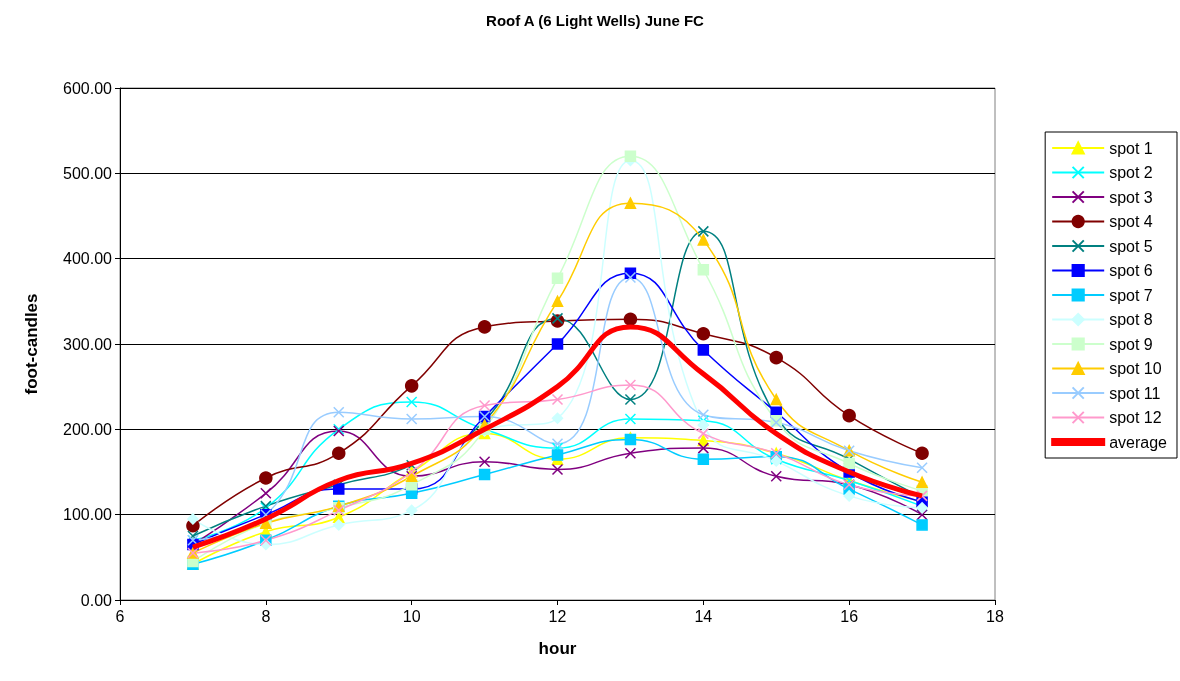 Image resolution: width=1180 pixels, height=681 pixels. I want to click on x-tick-label: 8, so click(266, 616).